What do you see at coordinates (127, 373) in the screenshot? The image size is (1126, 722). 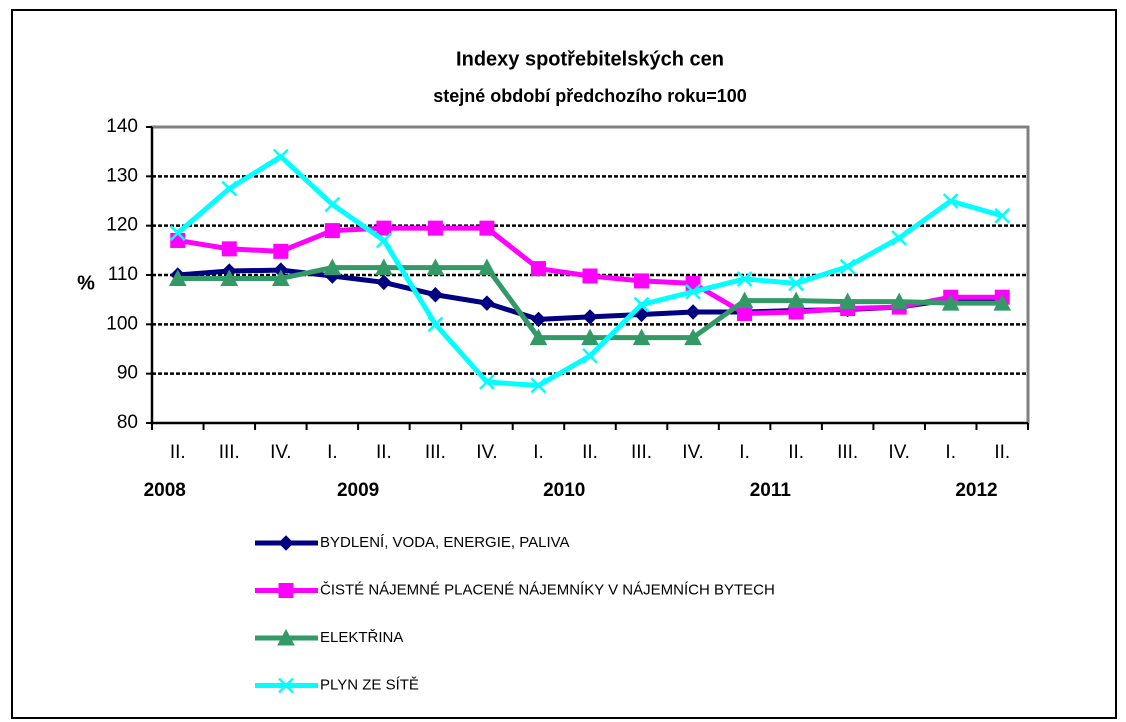 I see `y-tick-label: 90` at bounding box center [127, 373].